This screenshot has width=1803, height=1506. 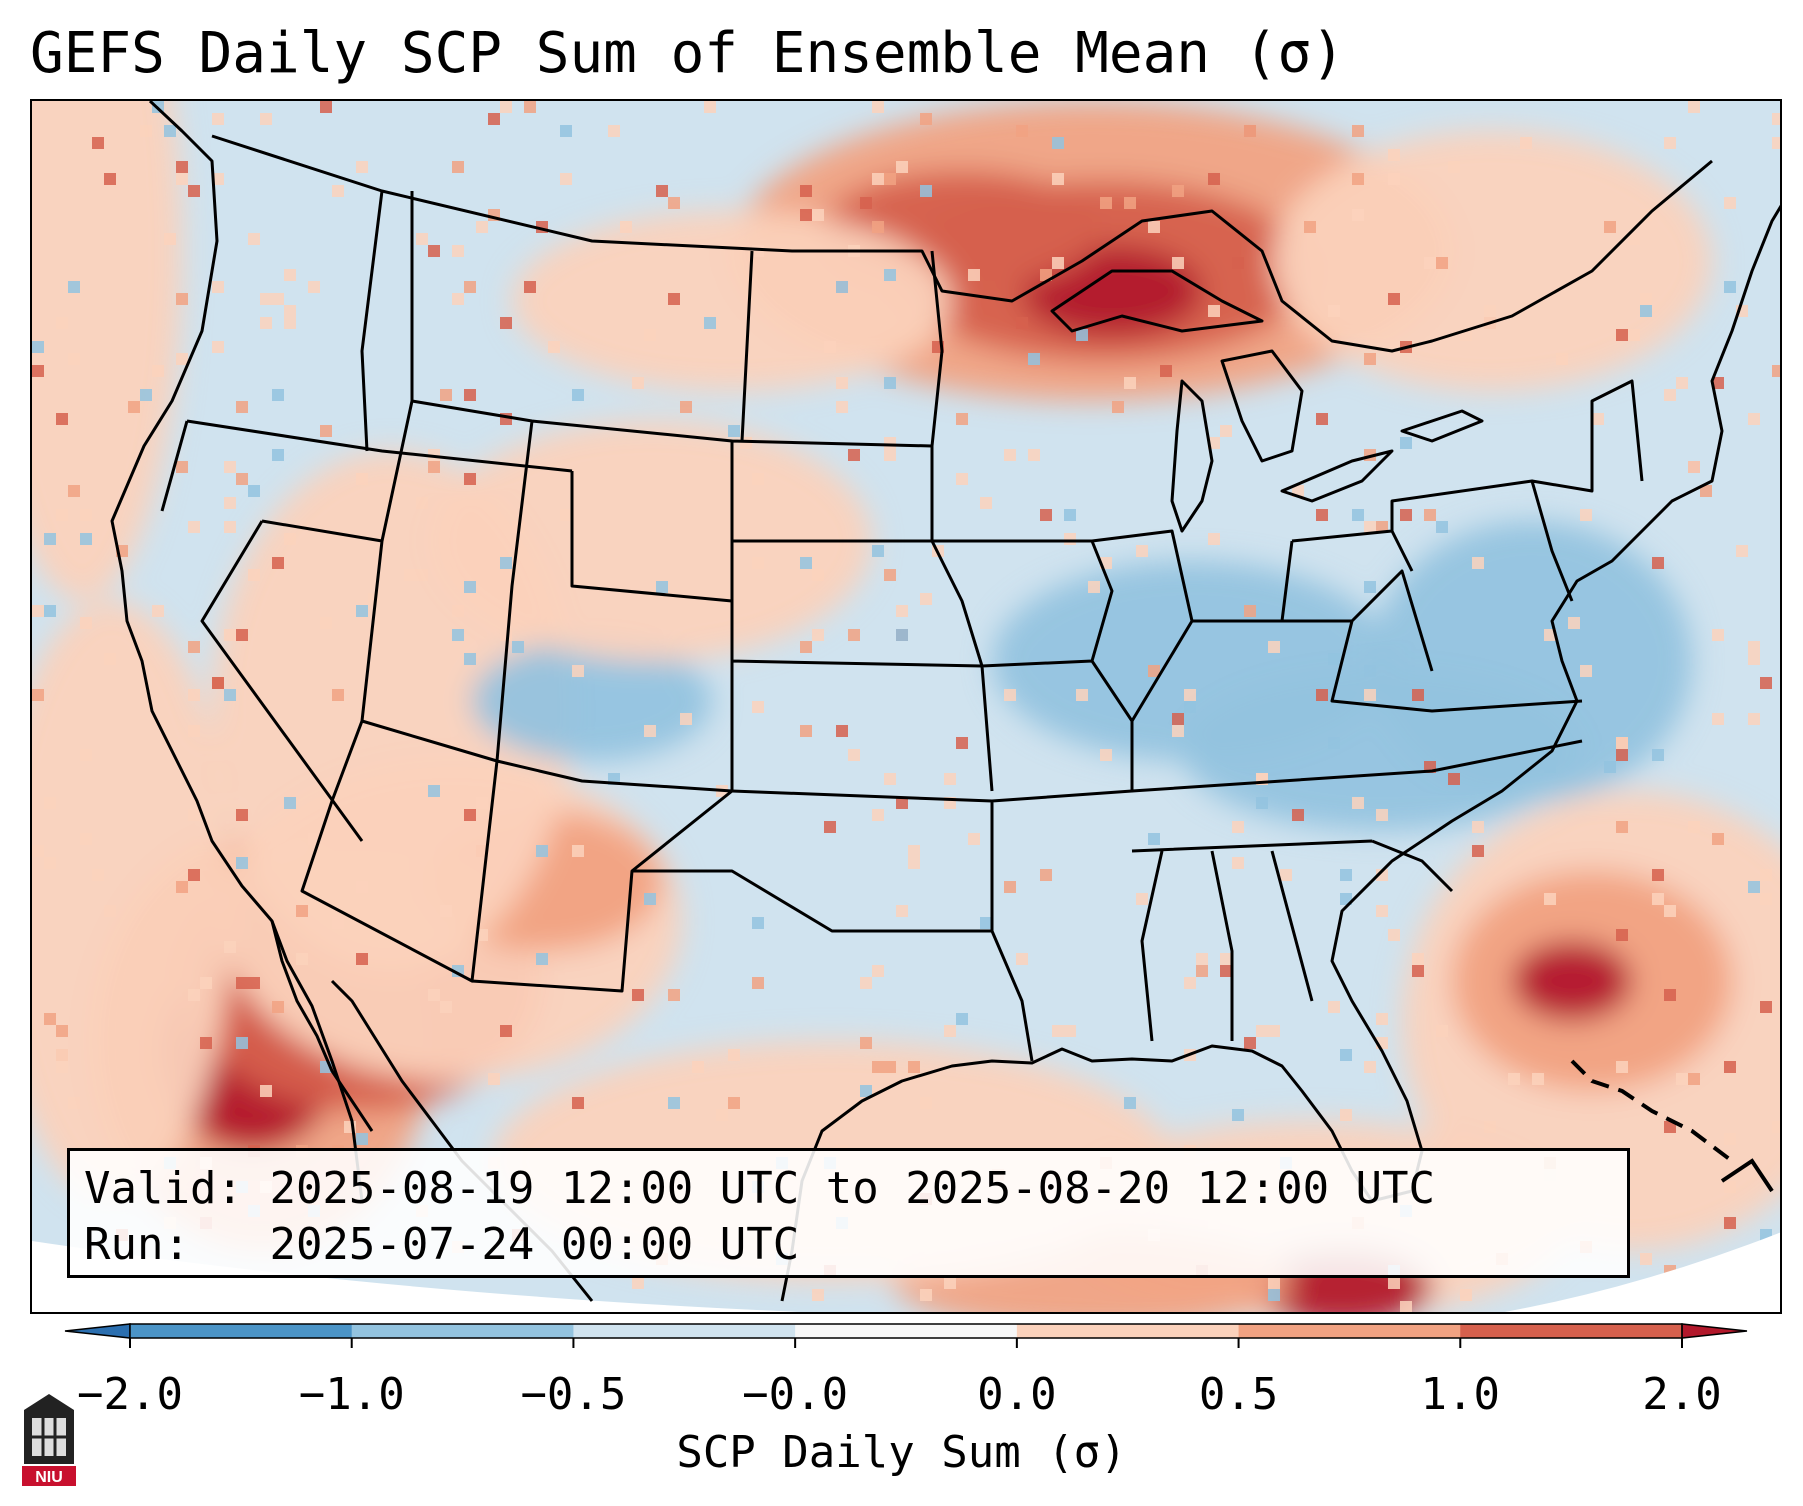 What do you see at coordinates (1017, 1394) in the screenshot?
I see `colorbar-tick-label: 0.0` at bounding box center [1017, 1394].